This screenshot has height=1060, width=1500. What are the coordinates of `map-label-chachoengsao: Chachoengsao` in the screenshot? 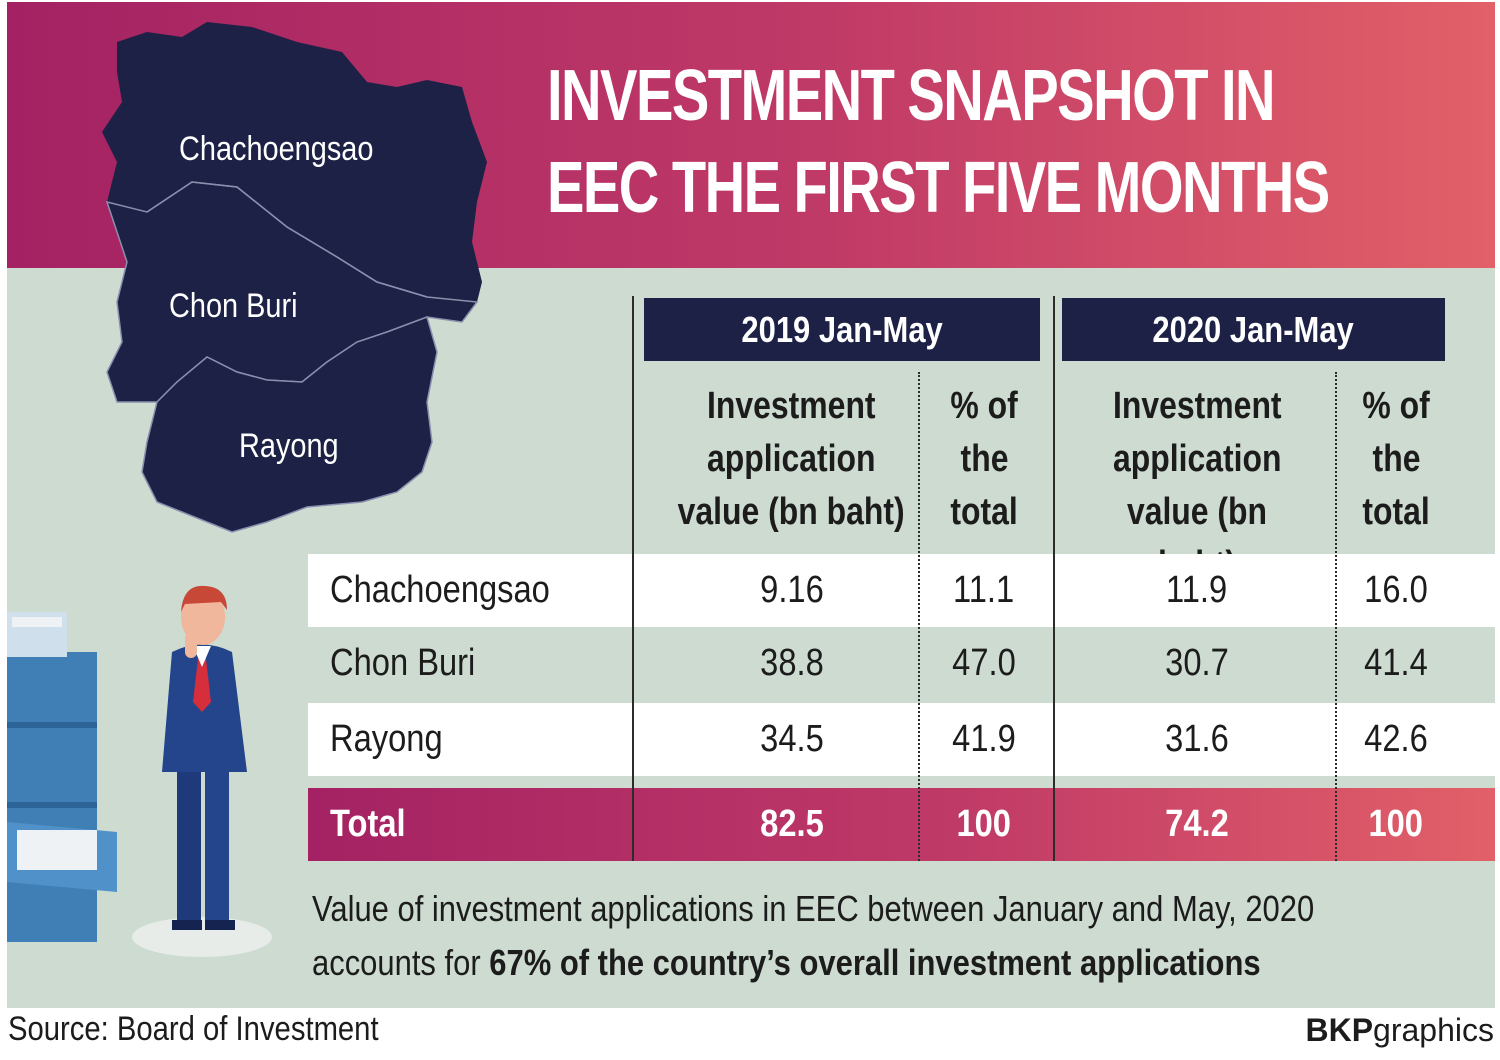 It's located at (276, 149).